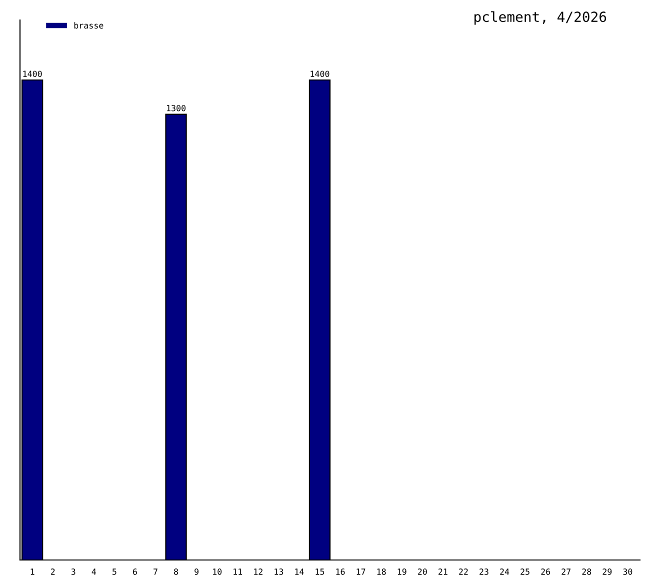 This screenshot has width=660, height=580. What do you see at coordinates (607, 571) in the screenshot?
I see `x-tick-label: 29` at bounding box center [607, 571].